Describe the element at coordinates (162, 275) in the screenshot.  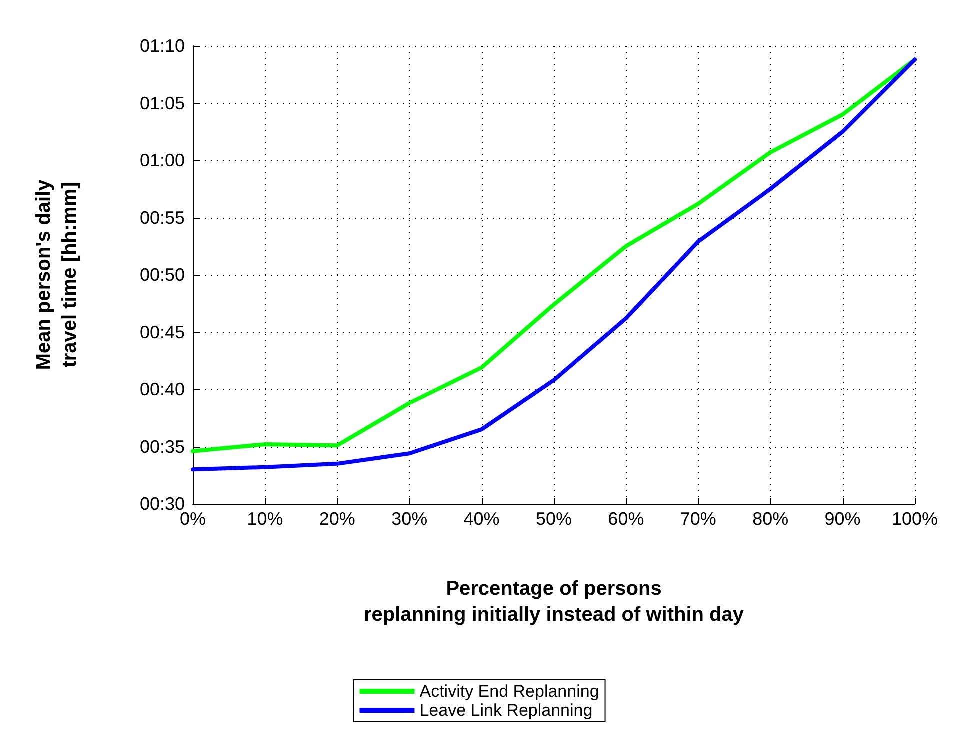
I see `y-tick-label: 00:50` at that location.